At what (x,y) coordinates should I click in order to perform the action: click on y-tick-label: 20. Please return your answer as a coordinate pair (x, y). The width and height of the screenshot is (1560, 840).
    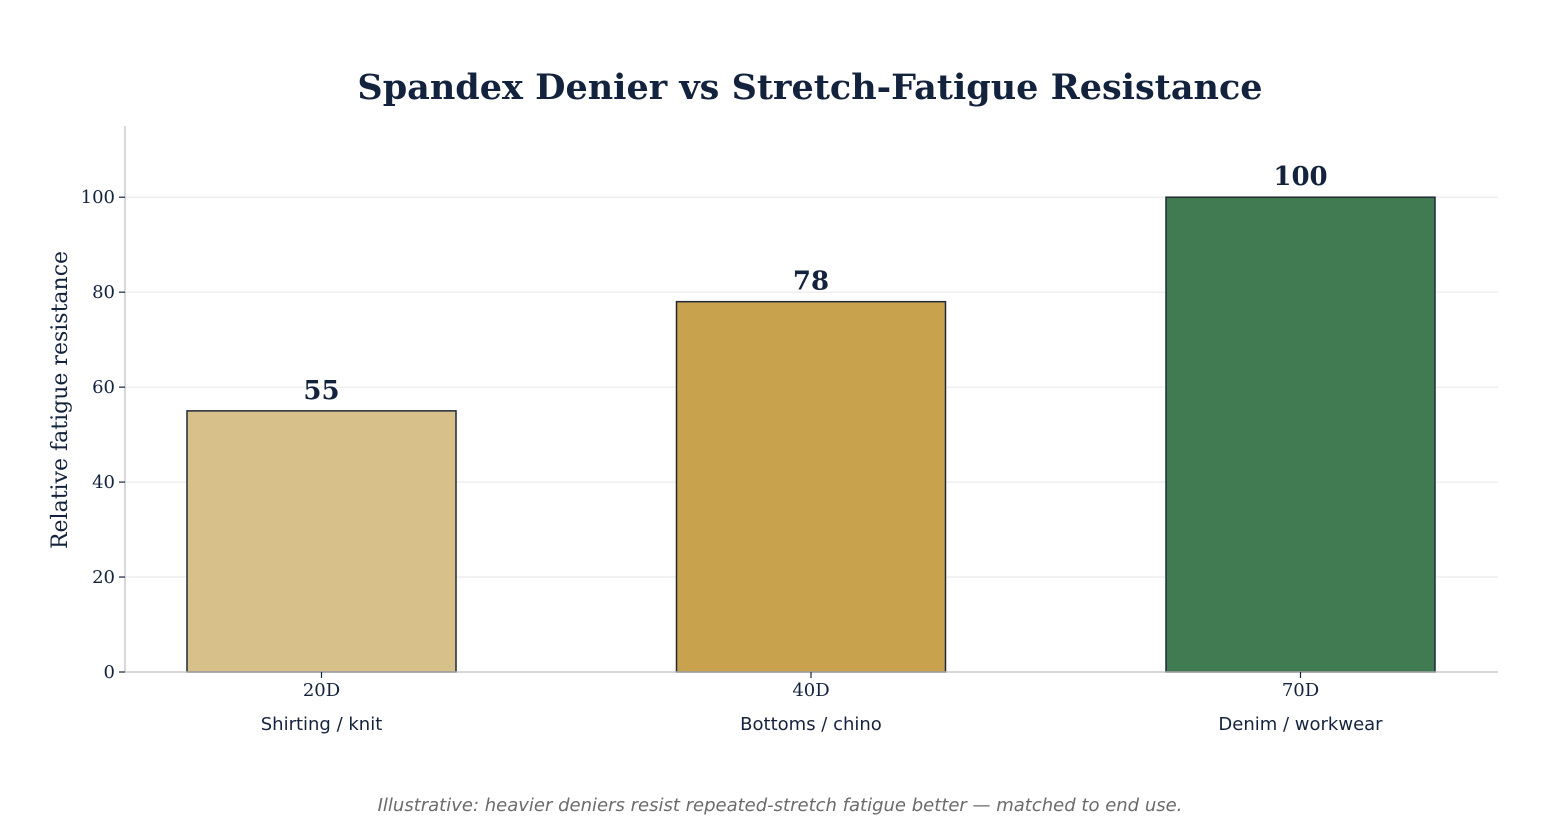
    Looking at the image, I should click on (103, 577).